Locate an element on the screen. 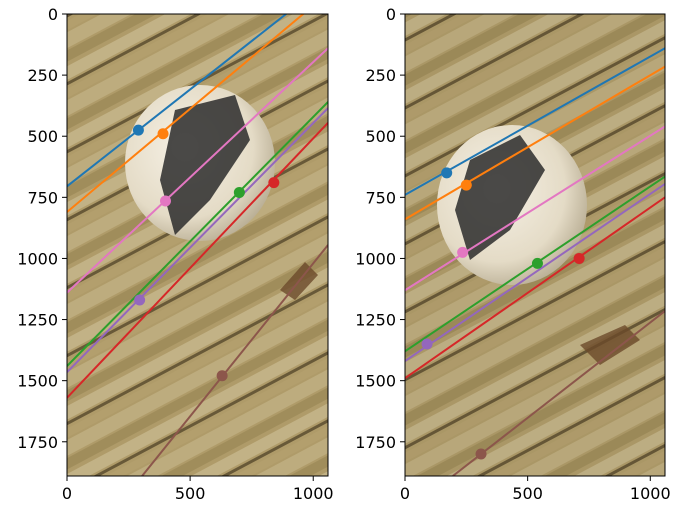 The image size is (679, 515). right-x-tick-label: 0 is located at coordinates (405, 493).